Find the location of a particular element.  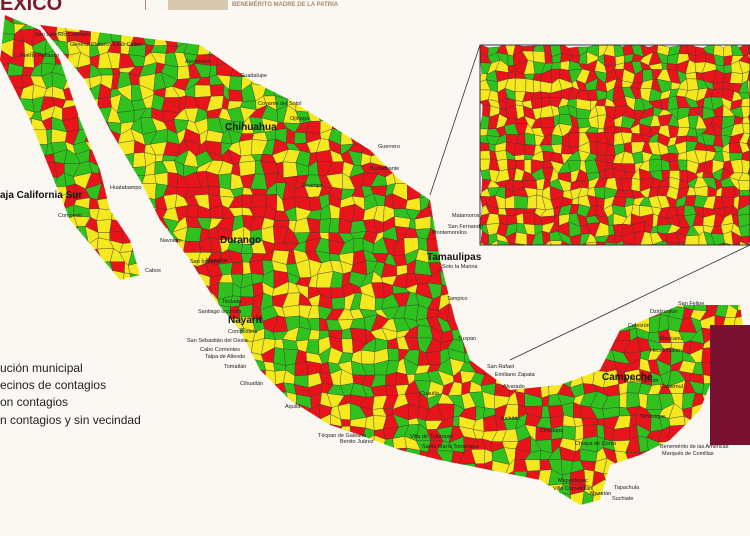

place-label: Guerrero is located at coordinates (389, 147).